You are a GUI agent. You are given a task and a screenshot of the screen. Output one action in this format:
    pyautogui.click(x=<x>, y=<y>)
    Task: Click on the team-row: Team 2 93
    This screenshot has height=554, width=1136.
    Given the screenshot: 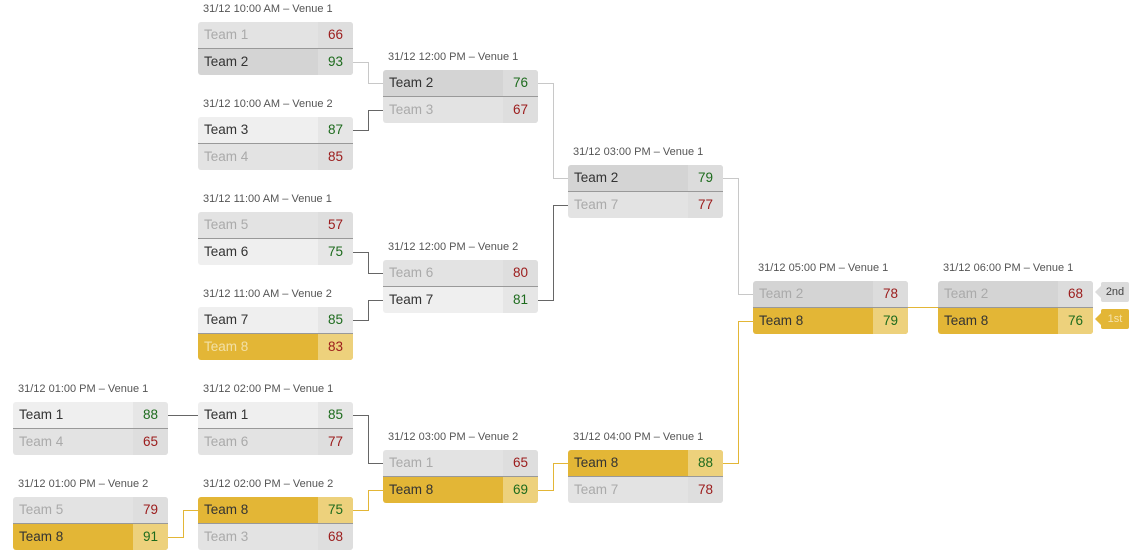 What is the action you would take?
    pyautogui.click(x=275, y=61)
    